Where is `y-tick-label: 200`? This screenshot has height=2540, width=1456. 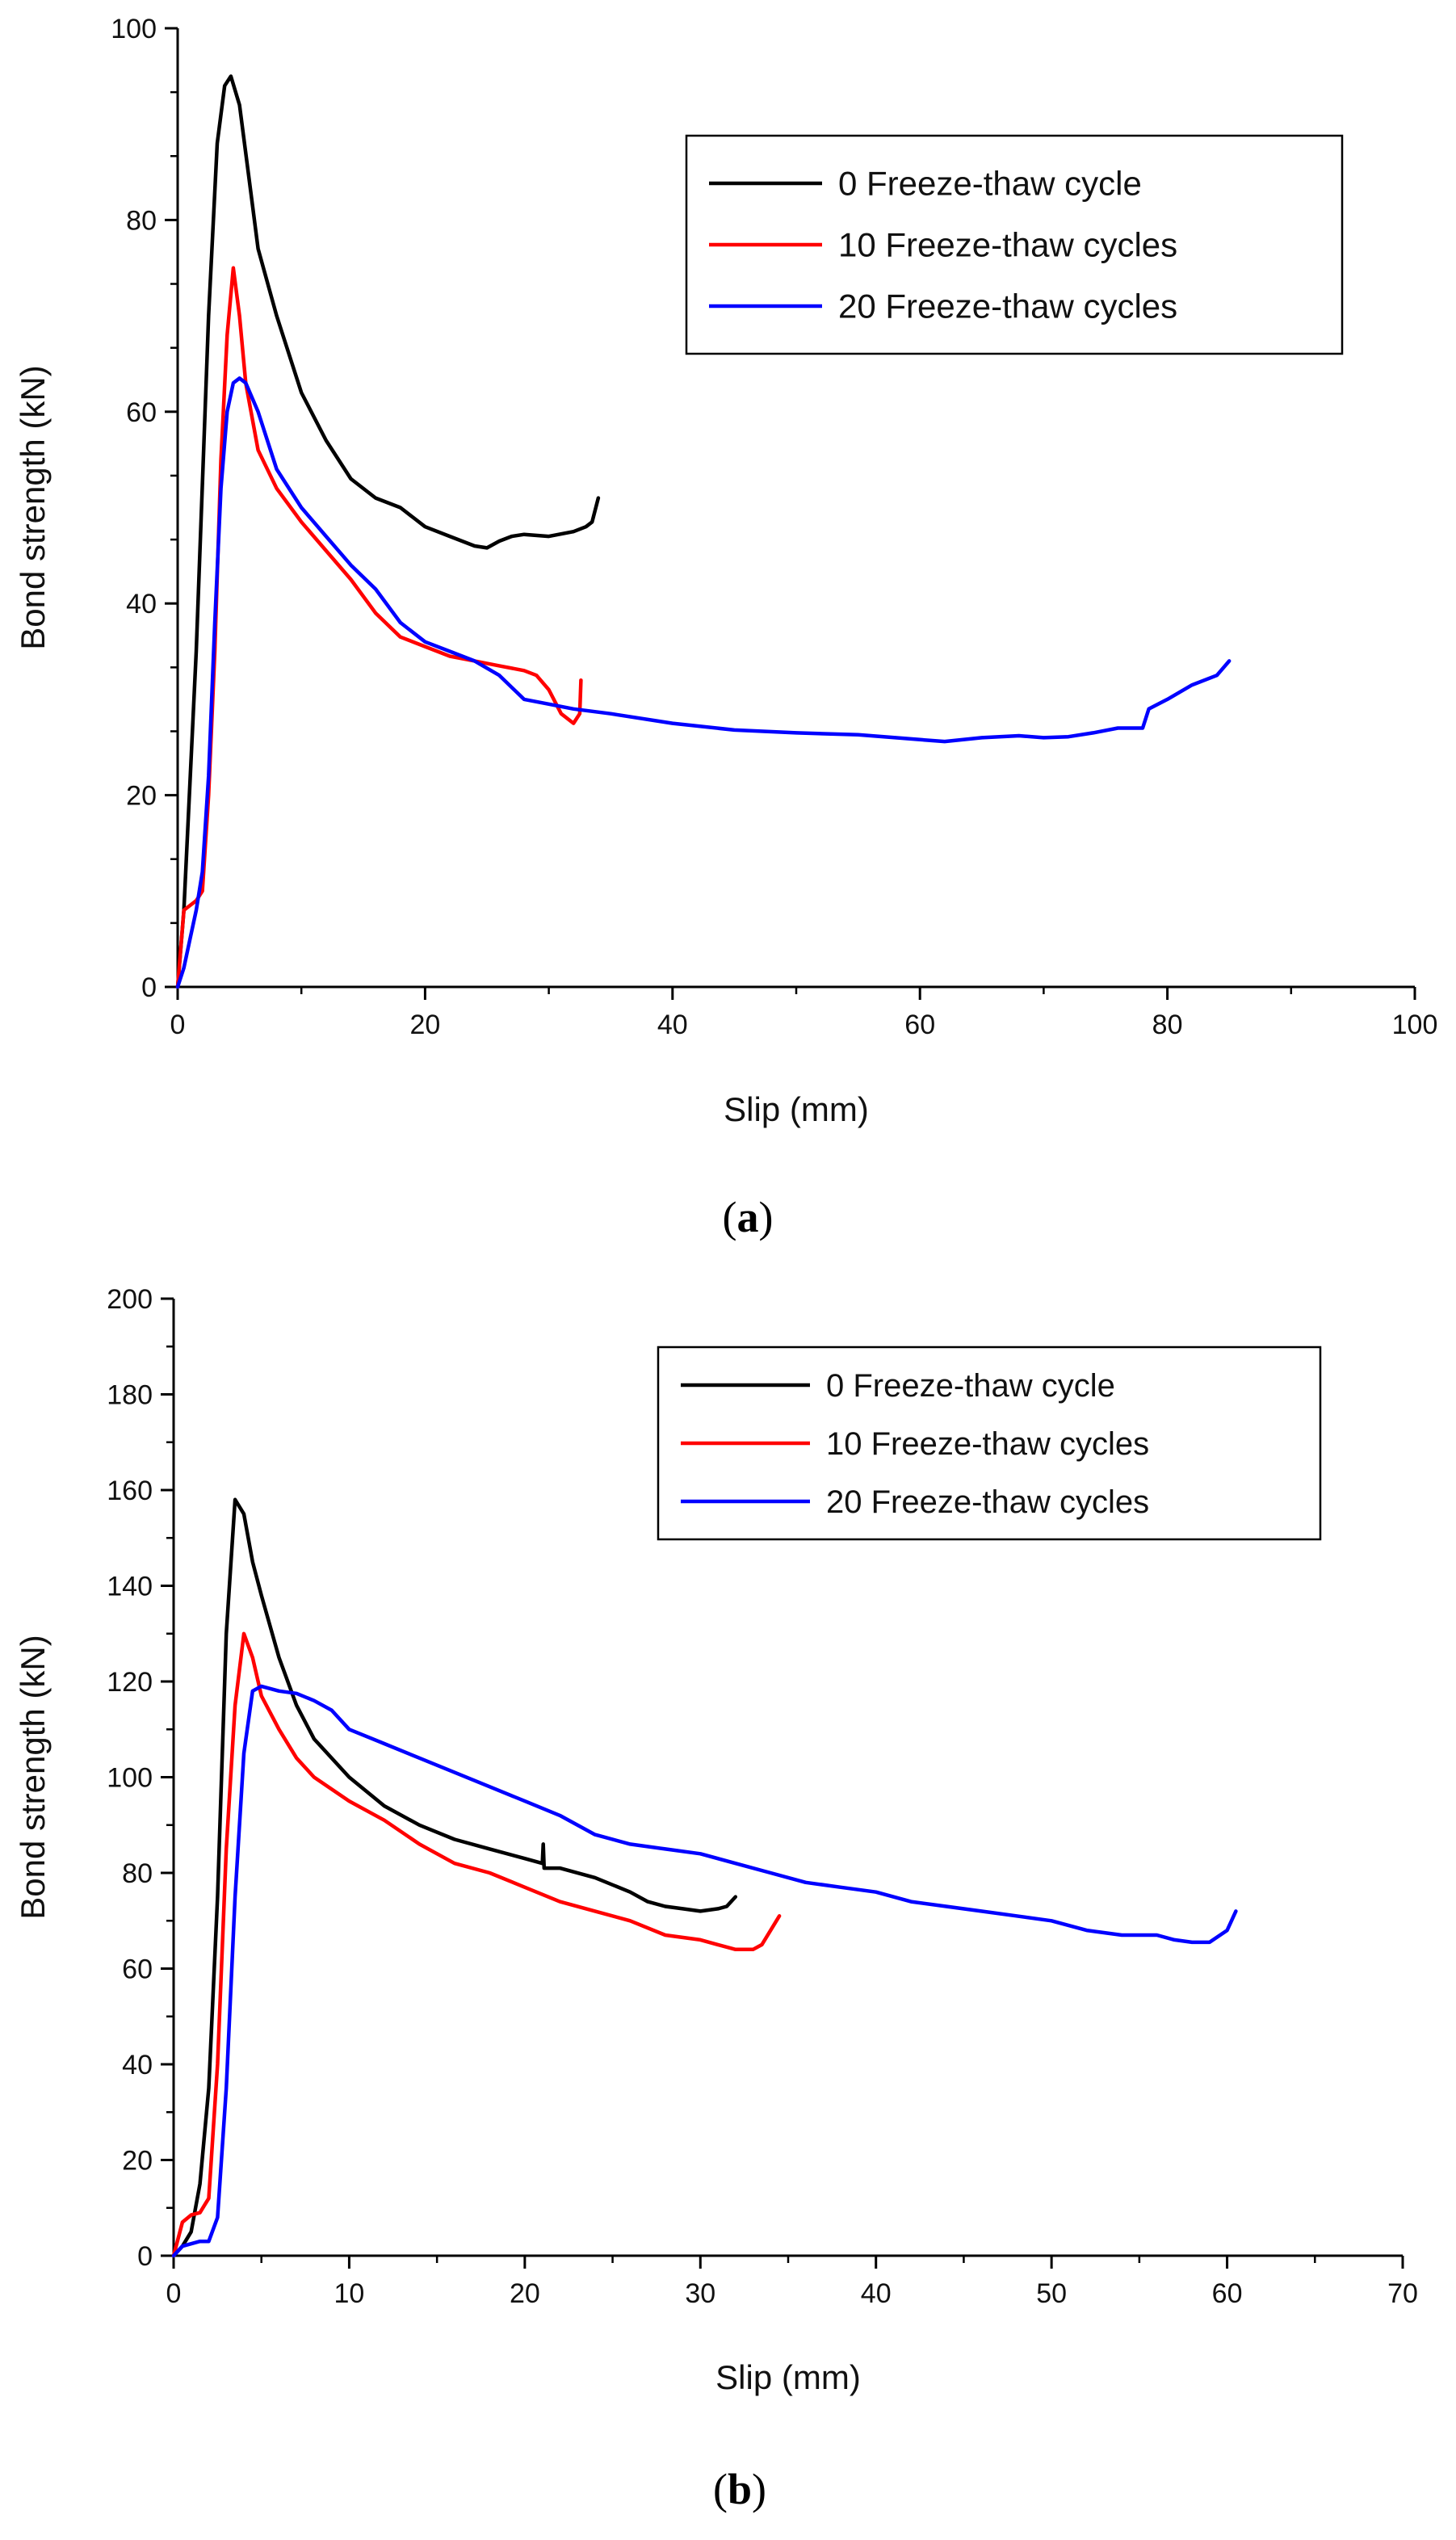 y-tick-label: 200 is located at coordinates (130, 1300).